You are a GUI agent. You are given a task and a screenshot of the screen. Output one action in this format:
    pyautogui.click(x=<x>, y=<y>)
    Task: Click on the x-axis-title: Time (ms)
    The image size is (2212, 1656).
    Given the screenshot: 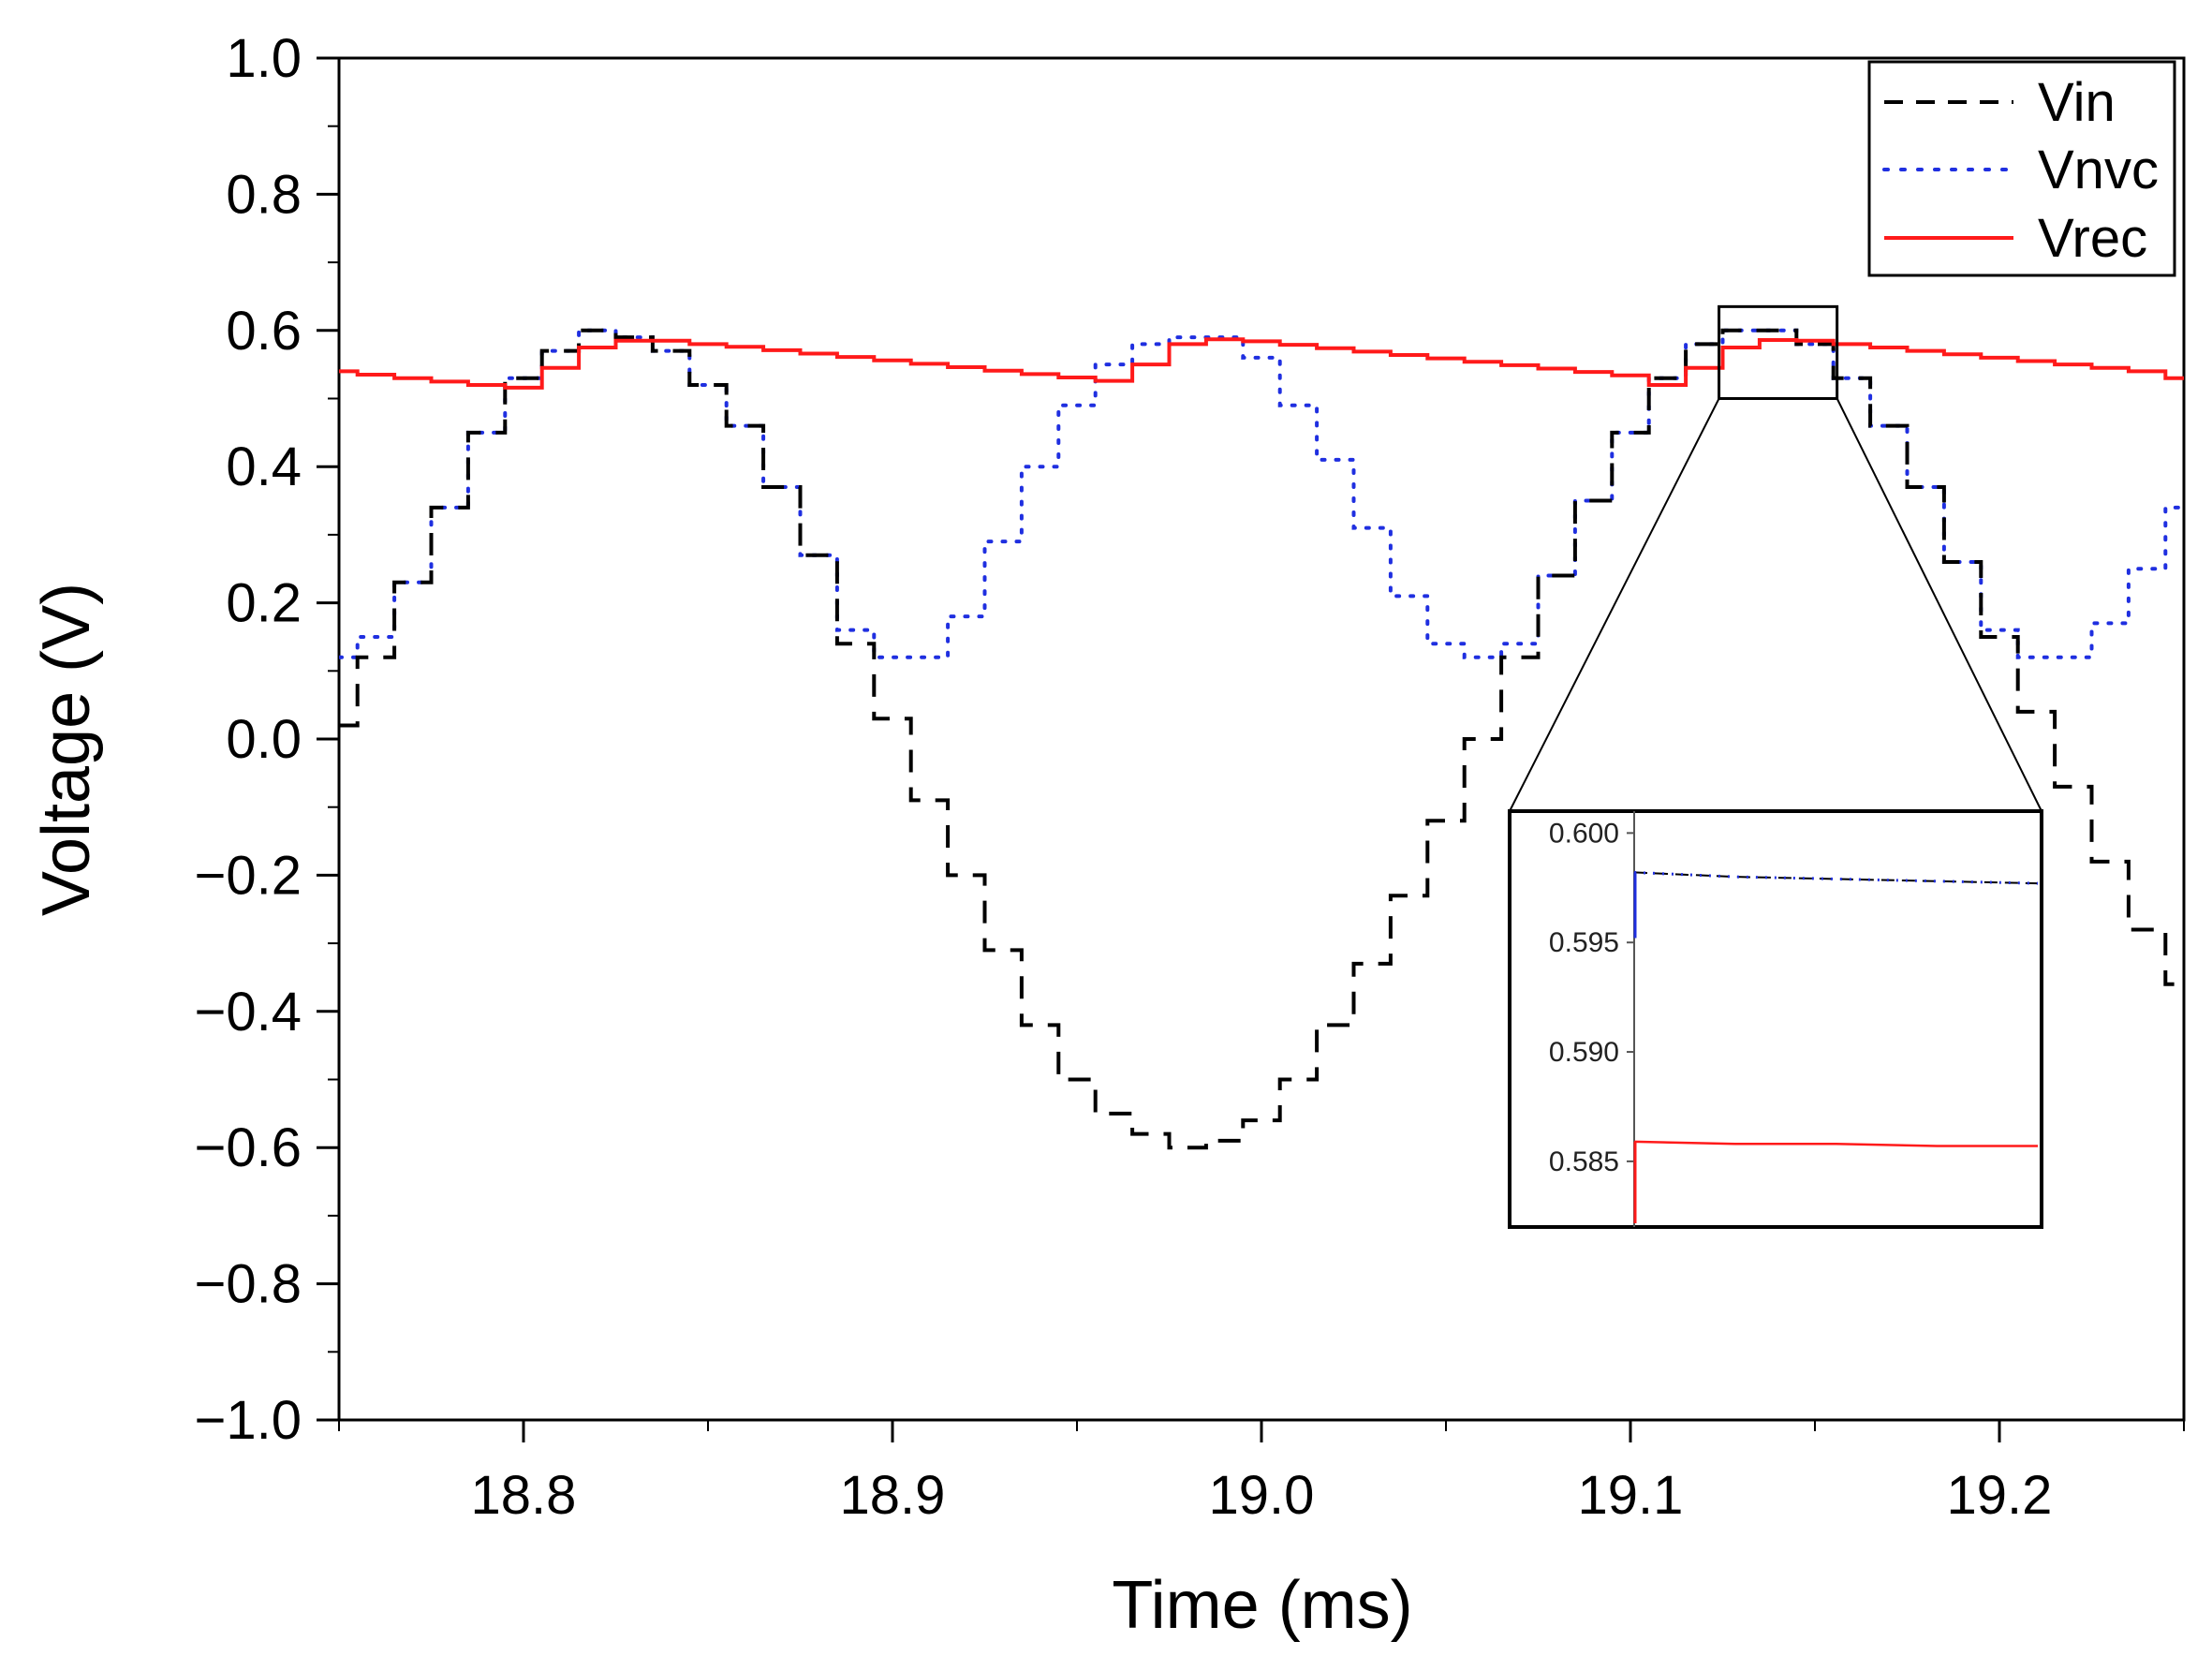 What is the action you would take?
    pyautogui.click(x=1262, y=1606)
    